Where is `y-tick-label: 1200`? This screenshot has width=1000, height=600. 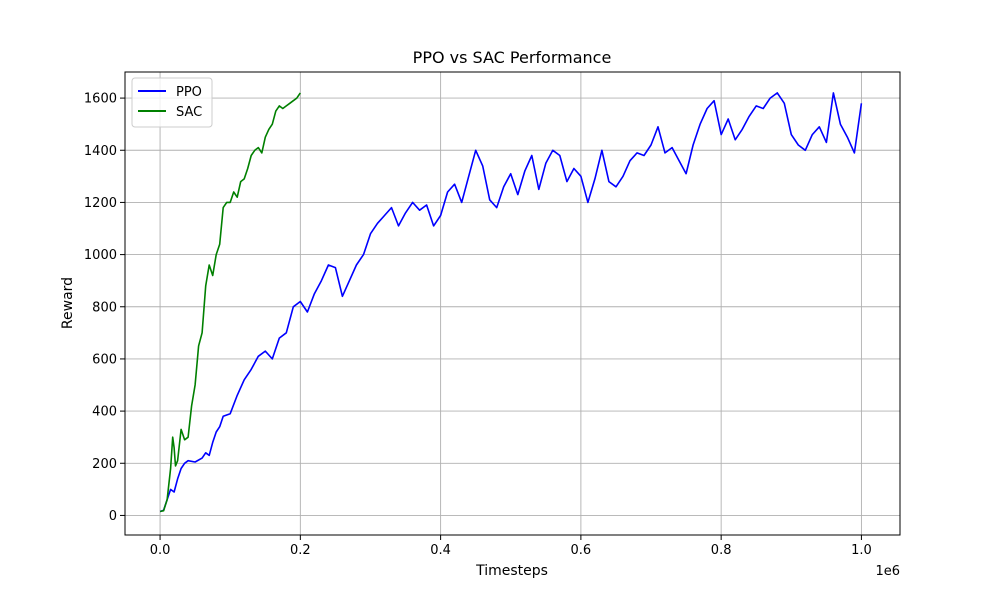 y-tick-label: 1200 is located at coordinates (100, 203).